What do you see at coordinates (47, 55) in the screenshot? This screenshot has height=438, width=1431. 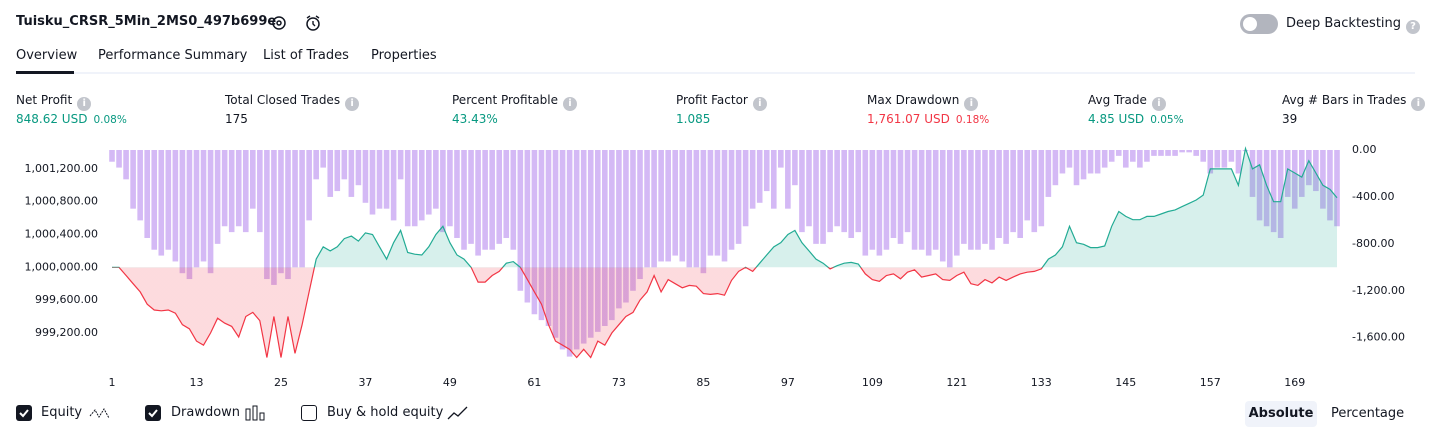 I see `tab: Overview` at bounding box center [47, 55].